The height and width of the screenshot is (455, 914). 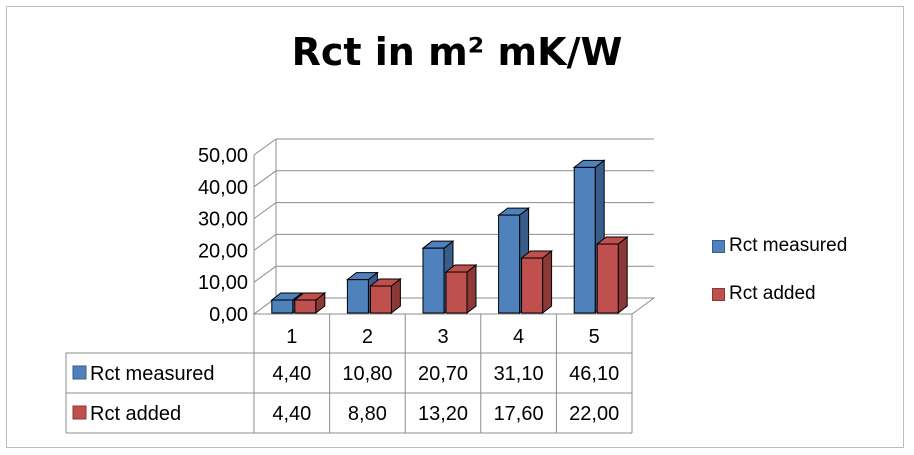 What do you see at coordinates (291, 337) in the screenshot?
I see `x-tick-label: 1` at bounding box center [291, 337].